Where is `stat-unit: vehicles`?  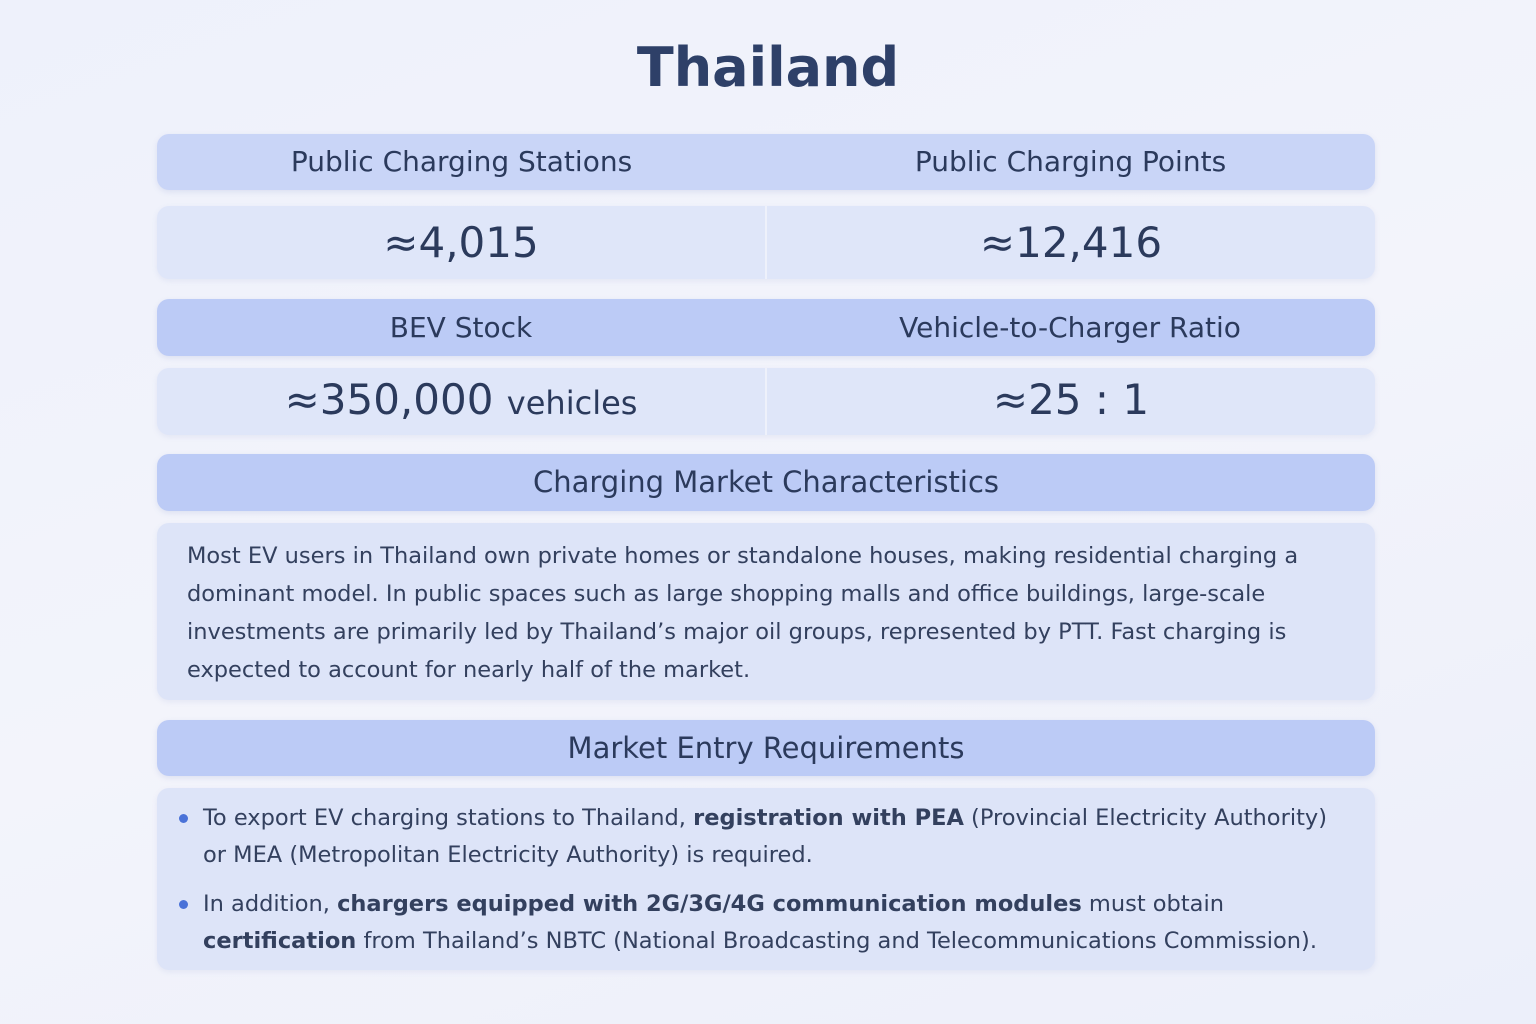
stat-unit: vehicles is located at coordinates (572, 403).